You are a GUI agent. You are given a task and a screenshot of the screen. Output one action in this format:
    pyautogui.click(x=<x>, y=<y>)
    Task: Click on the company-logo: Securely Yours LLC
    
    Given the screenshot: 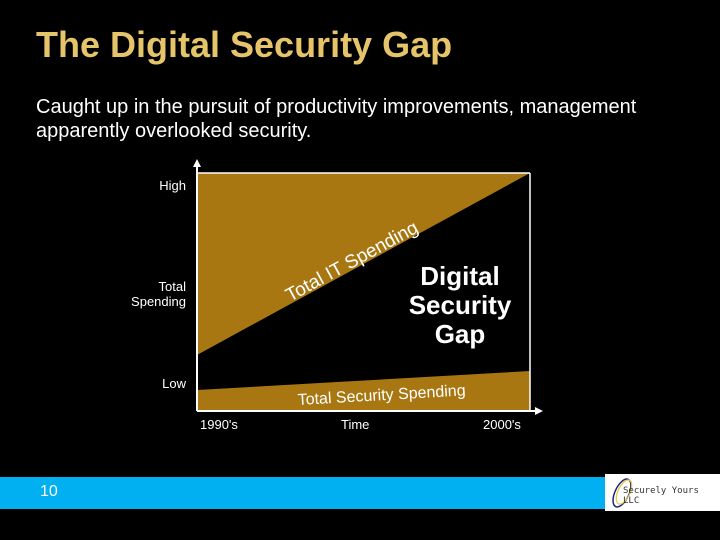 What is the action you would take?
    pyautogui.click(x=662, y=492)
    